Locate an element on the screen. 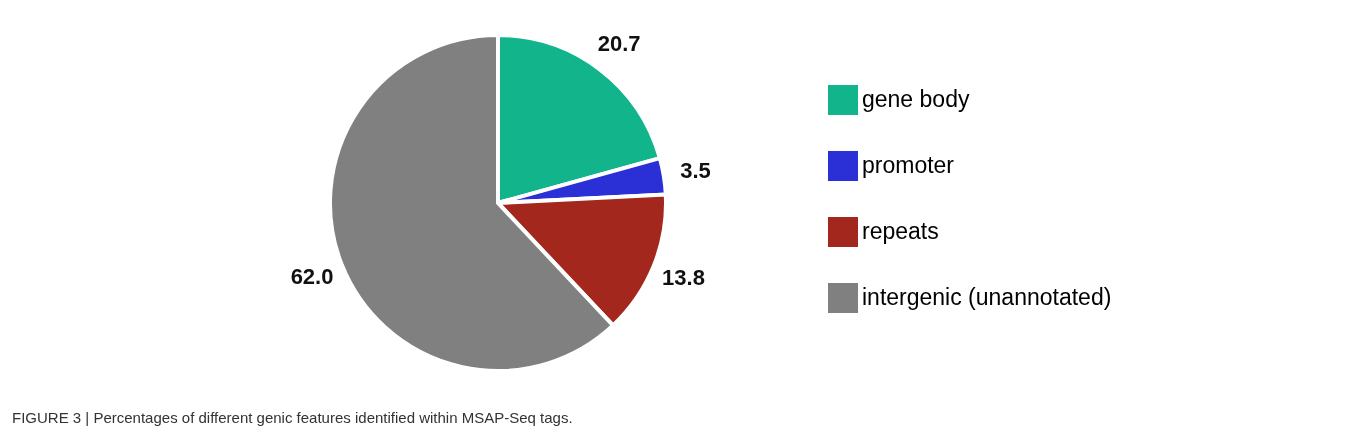 This screenshot has height=443, width=1360. data-label: 3.5 is located at coordinates (695, 171).